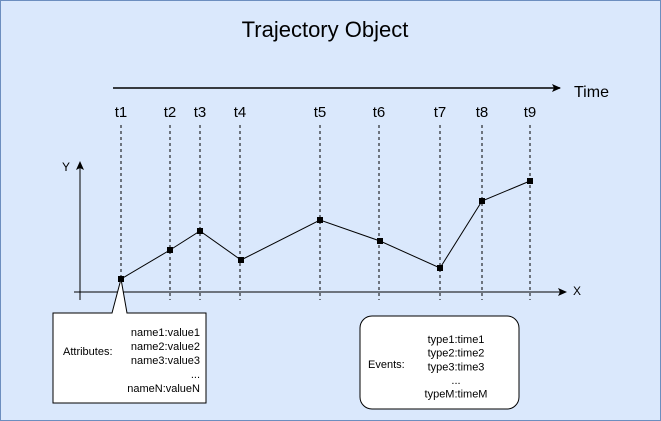 This screenshot has height=421, width=661. Describe the element at coordinates (530, 112) in the screenshot. I see `time-tick: t9` at that location.